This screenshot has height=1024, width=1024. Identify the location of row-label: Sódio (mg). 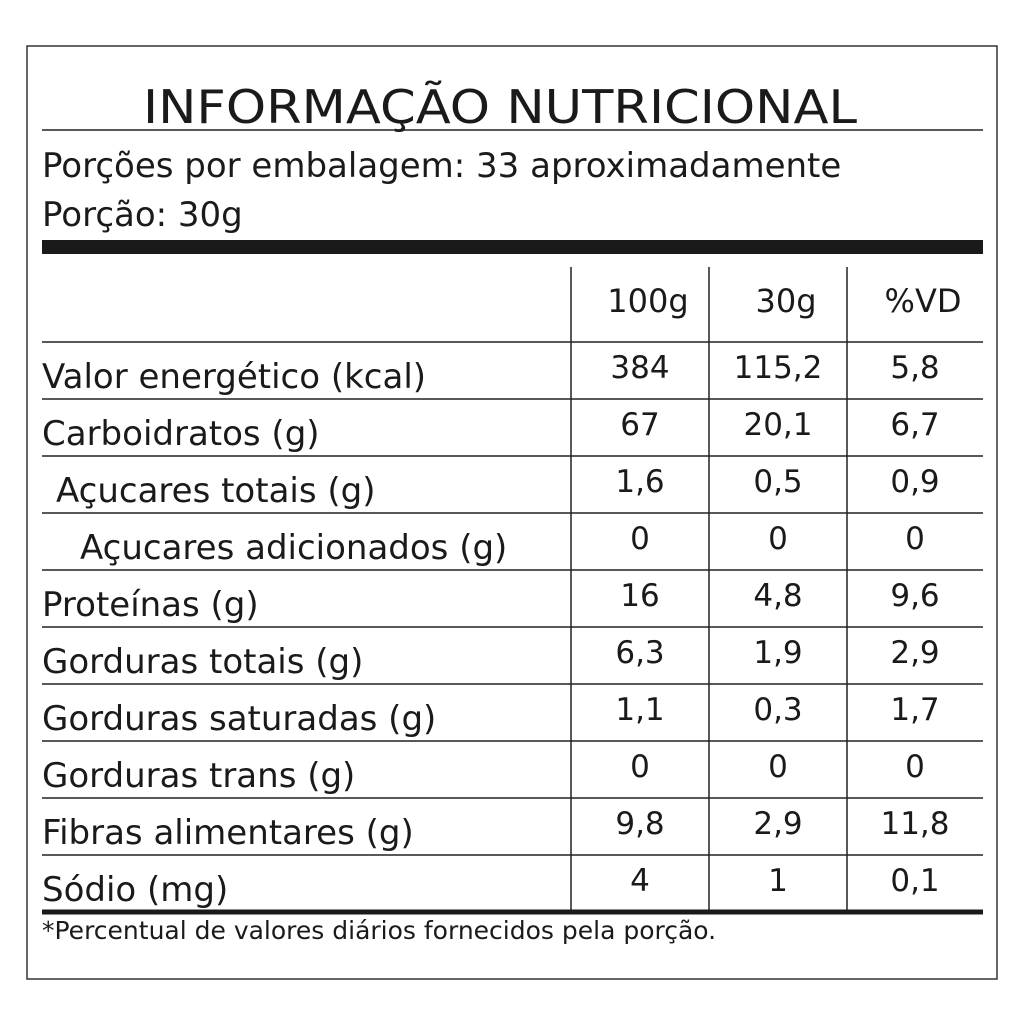
(135, 890).